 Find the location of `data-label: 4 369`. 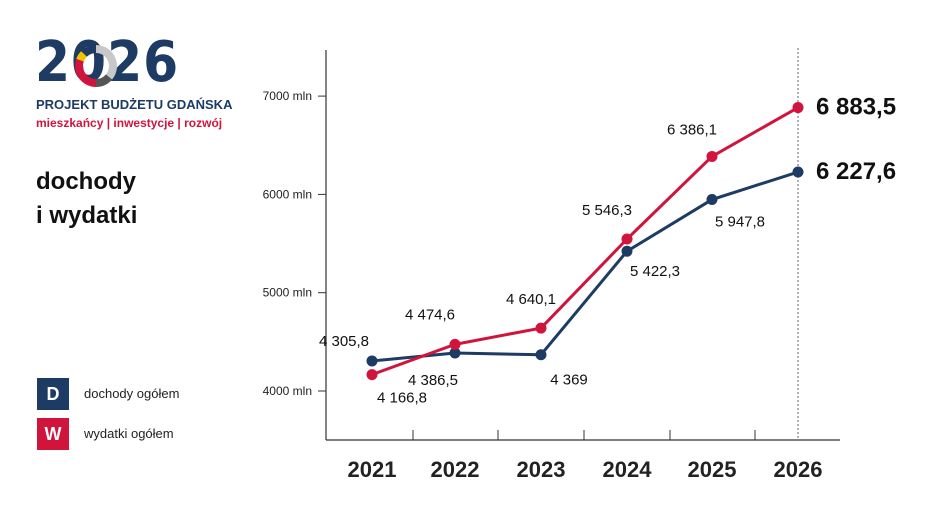

data-label: 4 369 is located at coordinates (569, 380).